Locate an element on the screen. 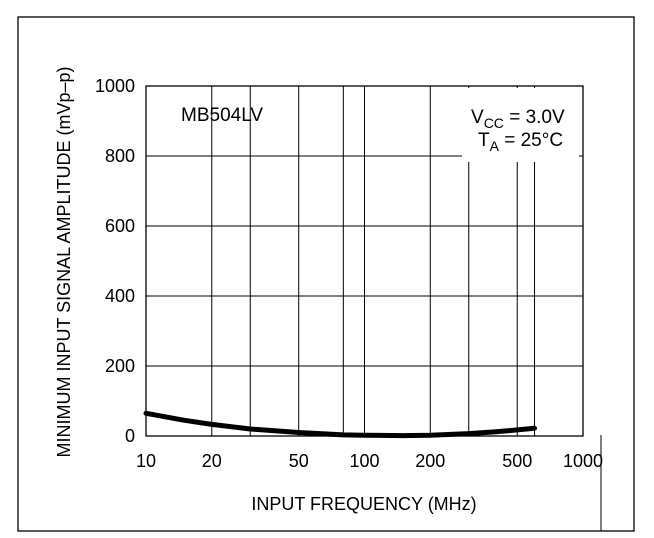 This screenshot has width=654, height=538. x-tick-label: 200 is located at coordinates (430, 461).